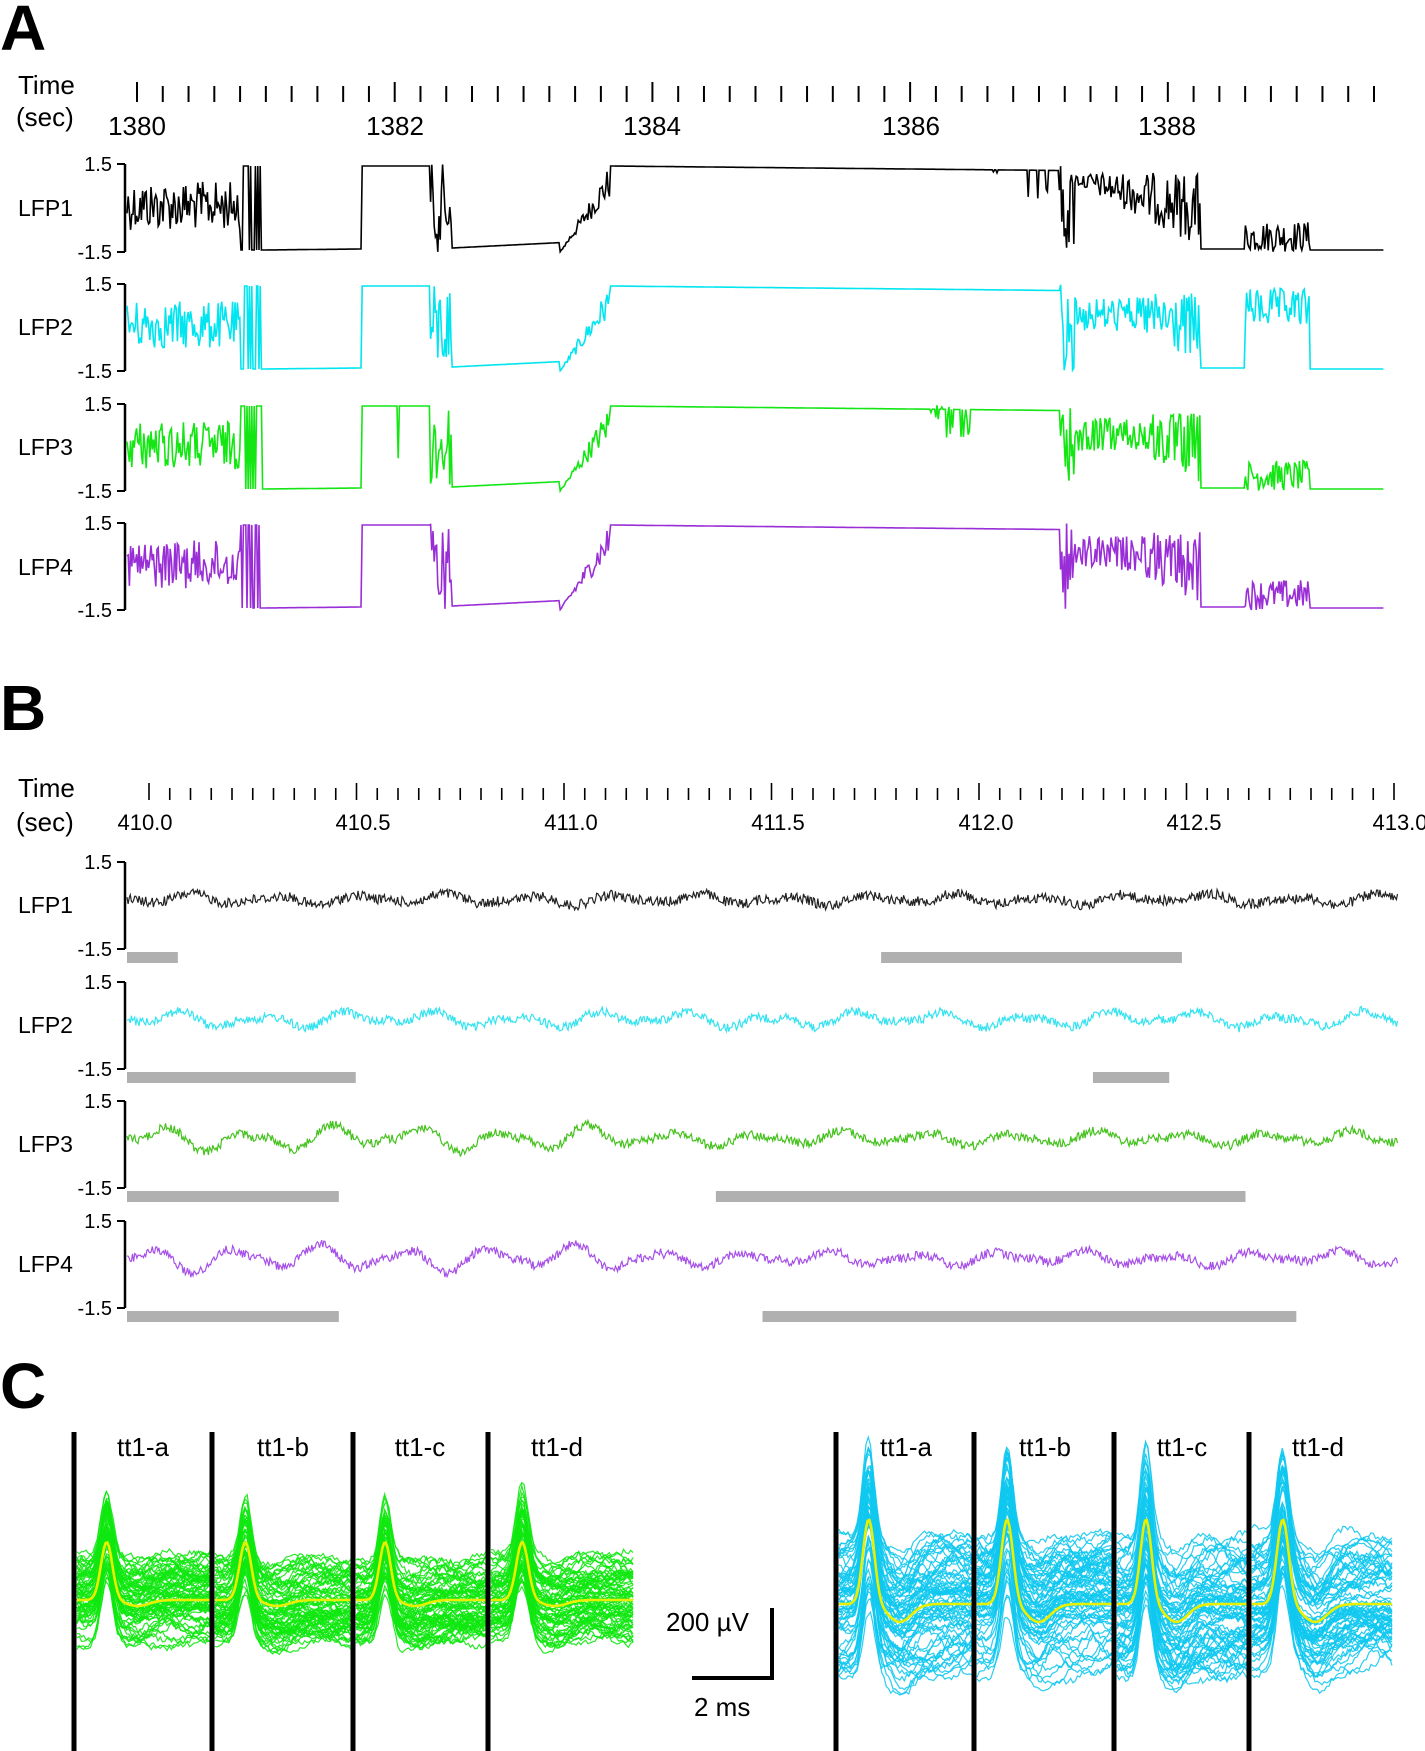 This screenshot has width=1425, height=1751. Describe the element at coordinates (712, 1316) in the screenshot. I see `b-lfp4-bars` at that location.